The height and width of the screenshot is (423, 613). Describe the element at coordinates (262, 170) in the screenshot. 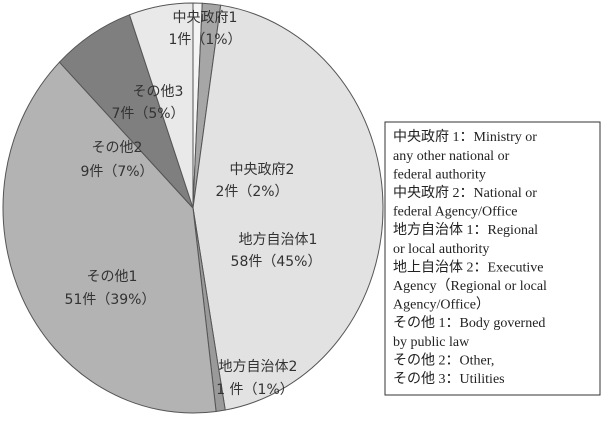

I see `slice-label: 中央政府2` at that location.